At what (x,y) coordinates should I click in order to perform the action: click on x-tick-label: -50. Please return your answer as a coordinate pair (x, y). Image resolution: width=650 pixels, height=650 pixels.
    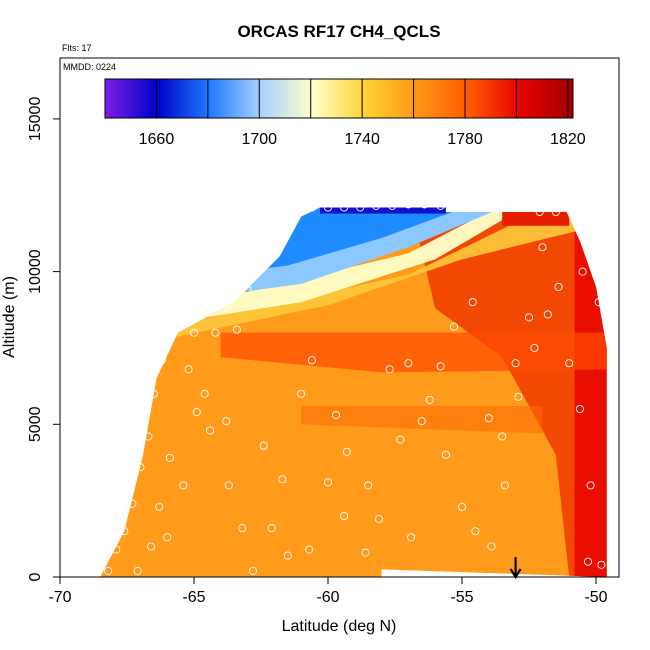
    Looking at the image, I should click on (595, 597).